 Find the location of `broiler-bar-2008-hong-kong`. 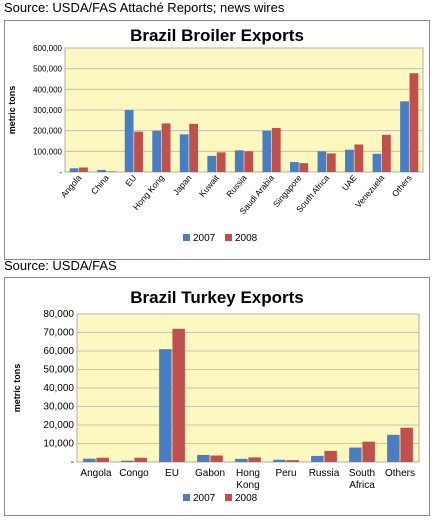

broiler-bar-2008-hong-kong is located at coordinates (166, 147).